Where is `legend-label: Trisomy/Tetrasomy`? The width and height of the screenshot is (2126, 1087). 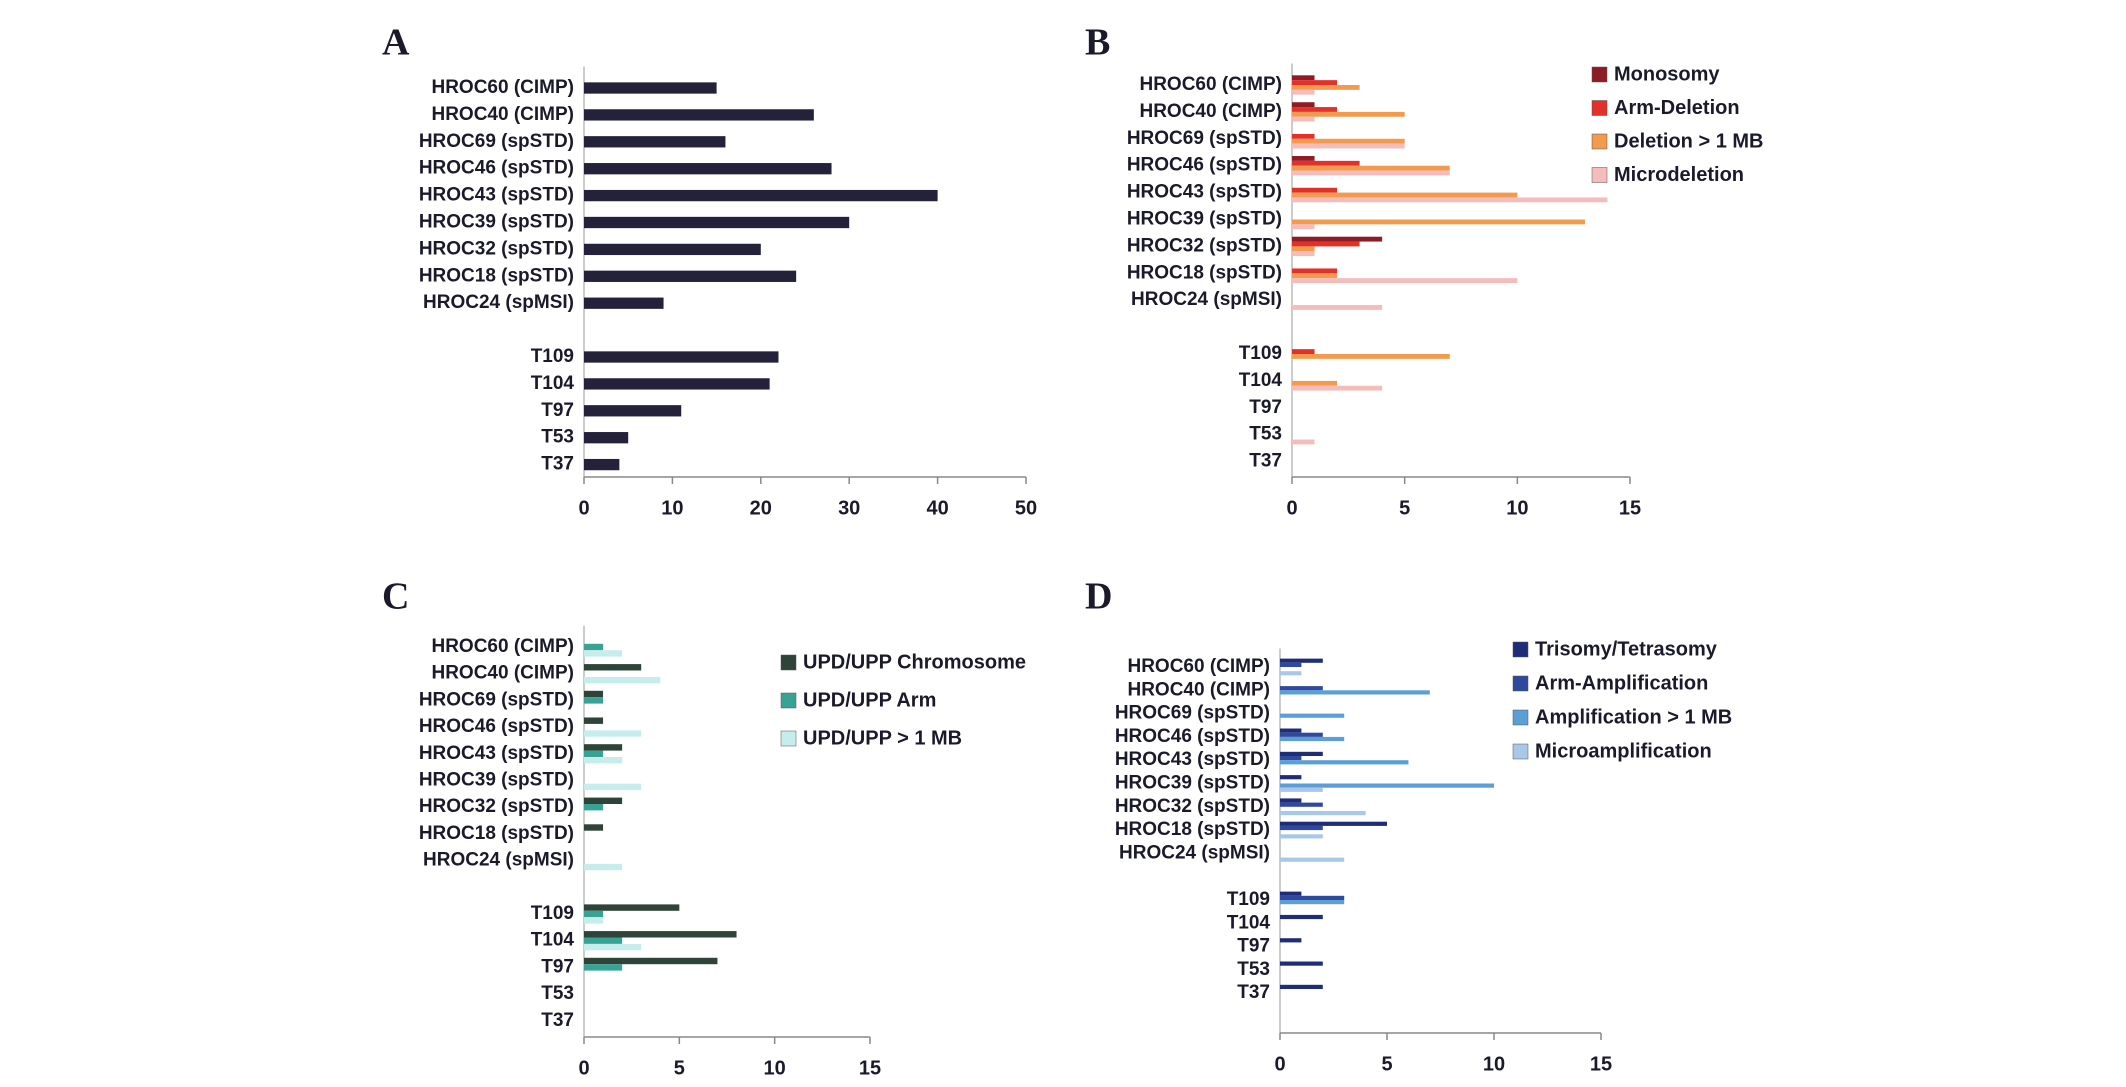
legend-label: Trisomy/Tetrasomy is located at coordinates (1626, 649).